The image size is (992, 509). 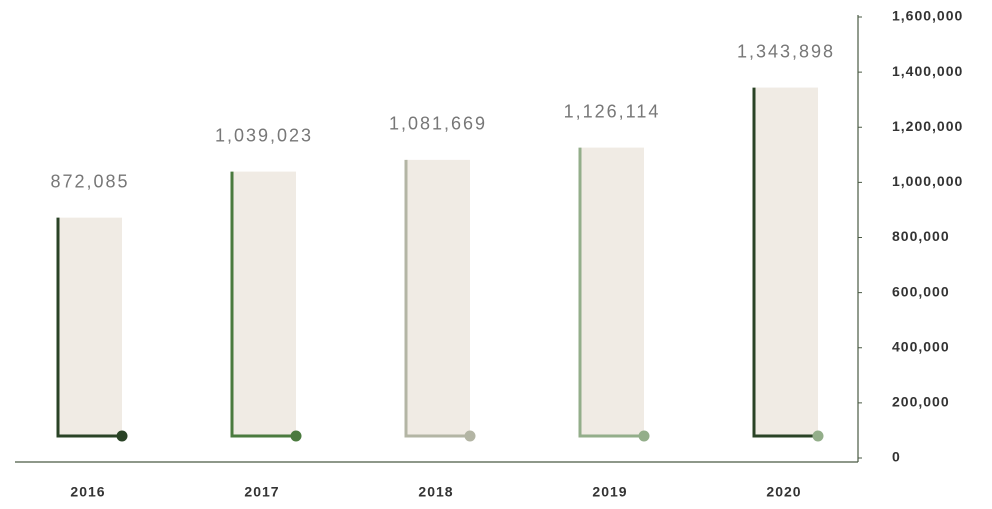 What do you see at coordinates (921, 402) in the screenshot?
I see `y-tick-label: 200,000` at bounding box center [921, 402].